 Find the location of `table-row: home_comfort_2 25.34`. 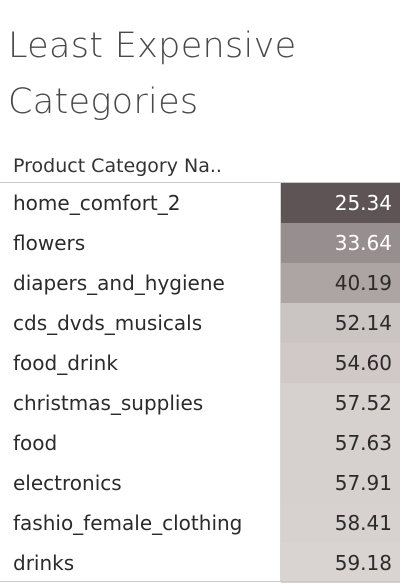

table-row: home_comfort_2 25.34 is located at coordinates (200, 203).